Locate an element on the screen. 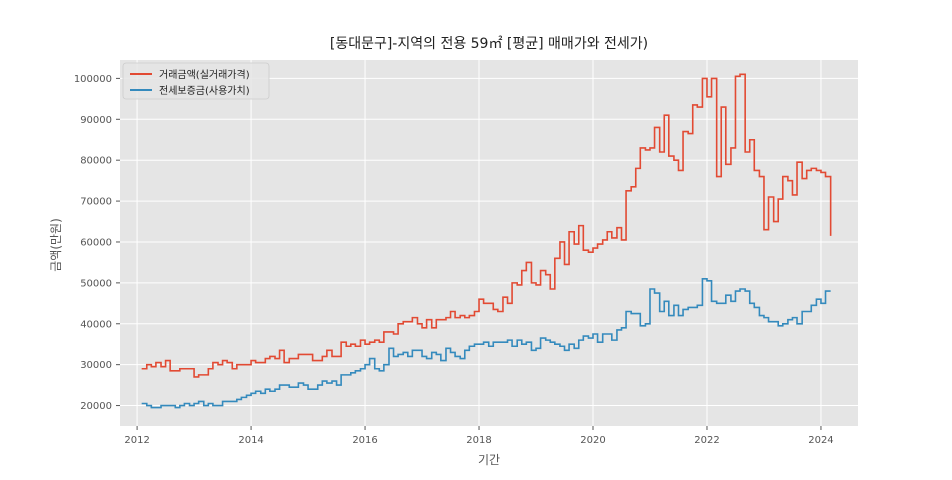 Image resolution: width=952 pixels, height=480 pixels. chart-title: [동대문구]-지역의 전용 59㎡ [평균] 매매가와 전세가) is located at coordinates (489, 44).